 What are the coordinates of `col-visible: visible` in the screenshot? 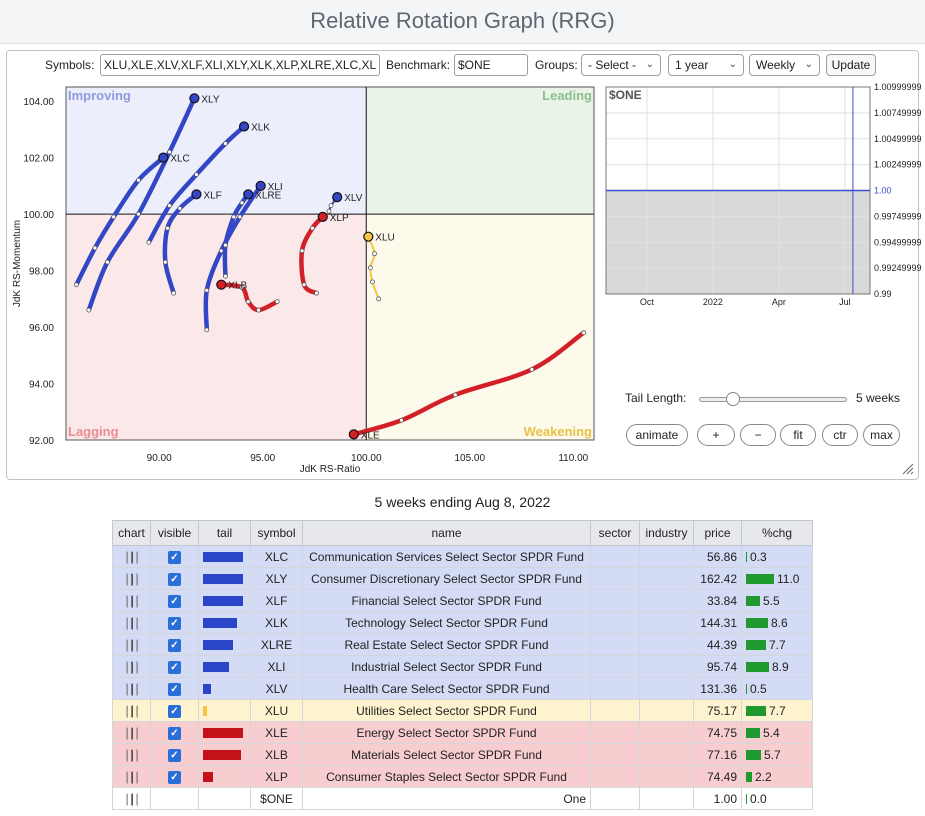 It's located at (174, 533).